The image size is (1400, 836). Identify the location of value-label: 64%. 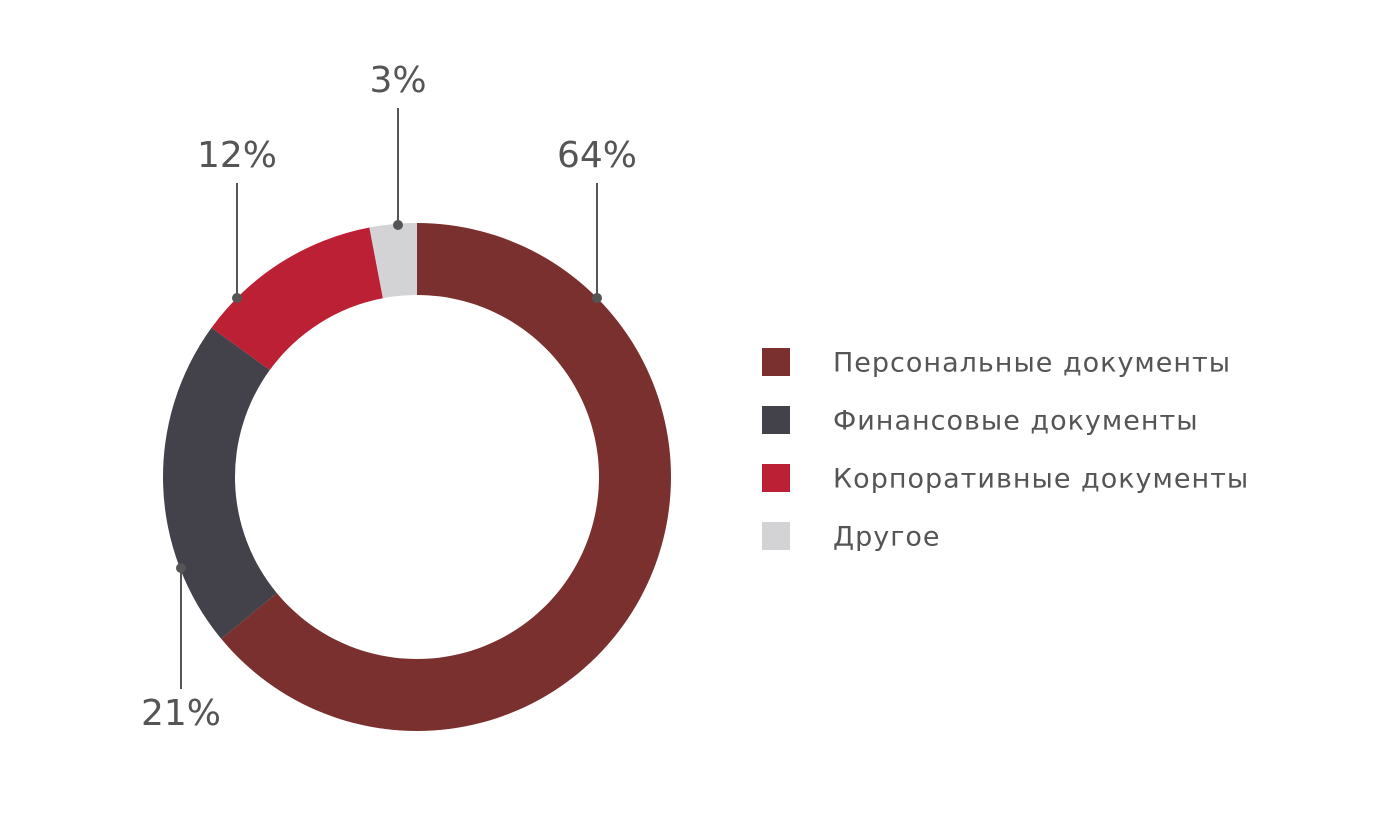
(597, 155).